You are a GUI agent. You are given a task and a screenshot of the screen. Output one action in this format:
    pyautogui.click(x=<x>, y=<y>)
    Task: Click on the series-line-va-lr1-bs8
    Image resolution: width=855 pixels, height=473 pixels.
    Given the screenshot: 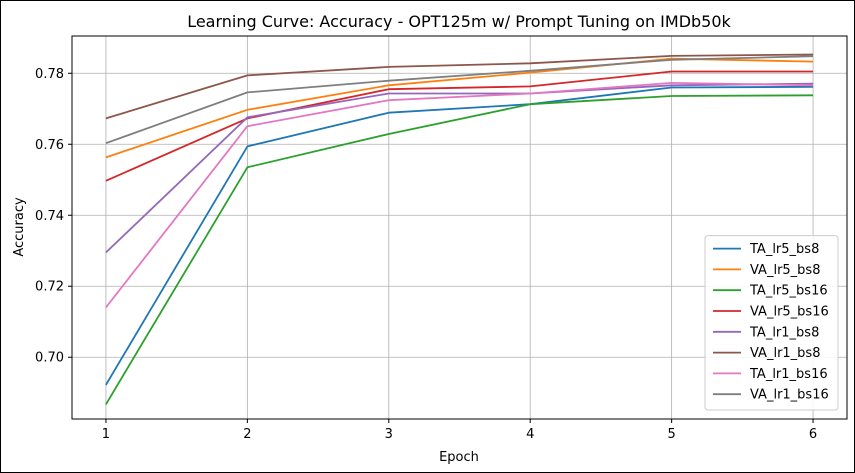 What is the action you would take?
    pyautogui.click(x=459, y=86)
    